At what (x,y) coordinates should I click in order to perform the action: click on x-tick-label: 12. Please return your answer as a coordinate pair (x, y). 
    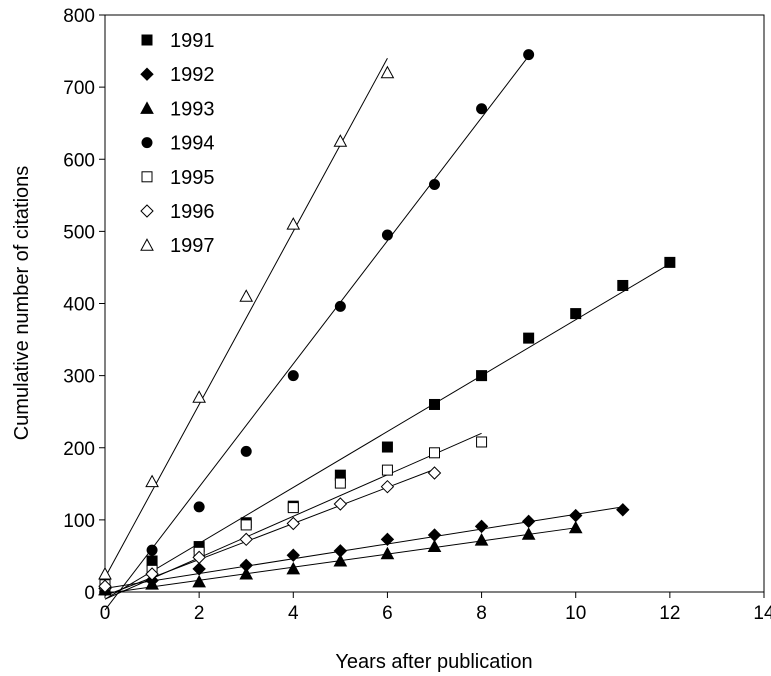
    Looking at the image, I should click on (669, 613).